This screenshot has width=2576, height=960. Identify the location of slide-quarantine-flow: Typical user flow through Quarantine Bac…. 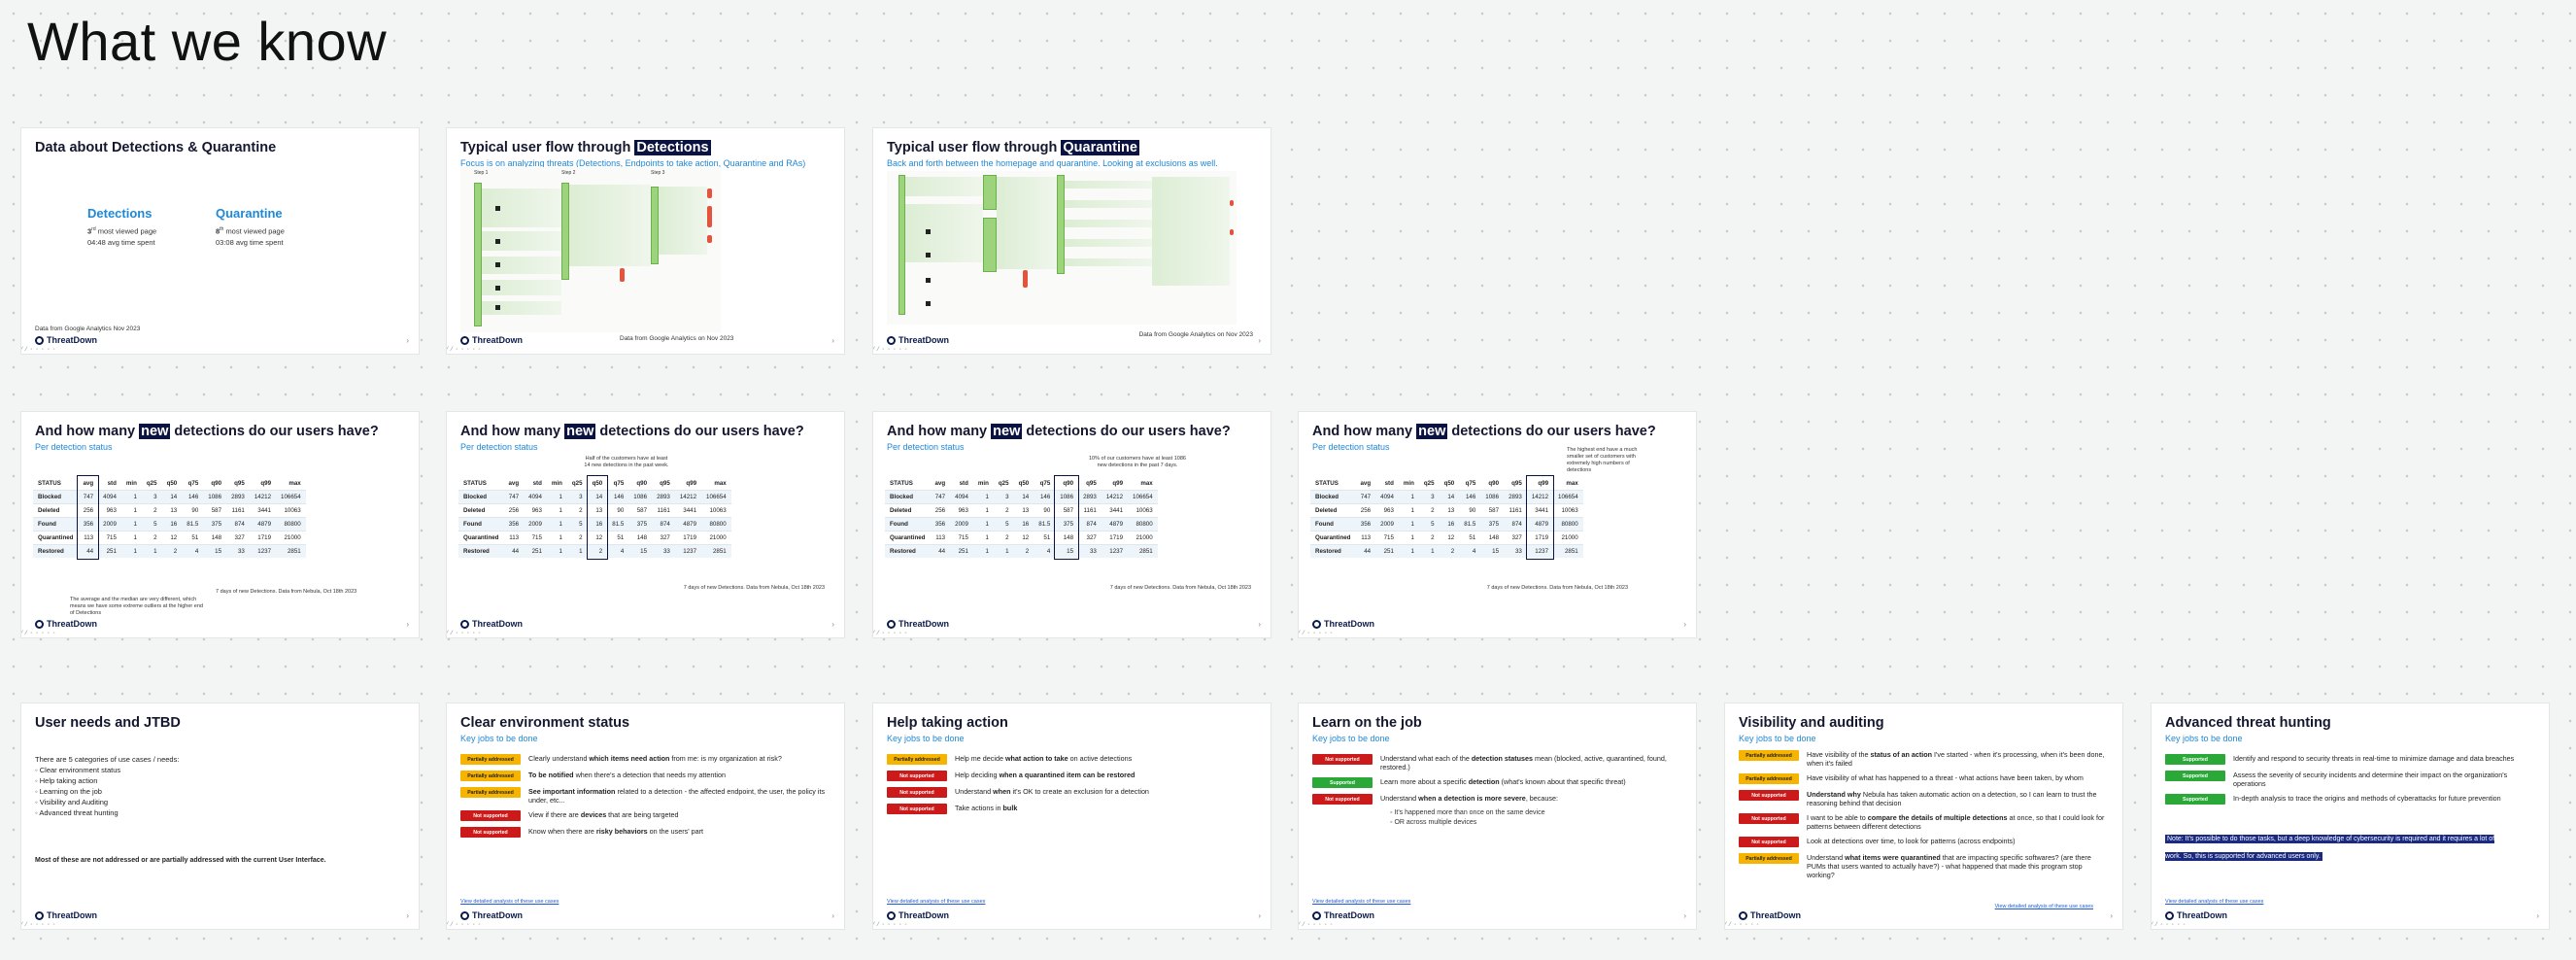
(1072, 241).